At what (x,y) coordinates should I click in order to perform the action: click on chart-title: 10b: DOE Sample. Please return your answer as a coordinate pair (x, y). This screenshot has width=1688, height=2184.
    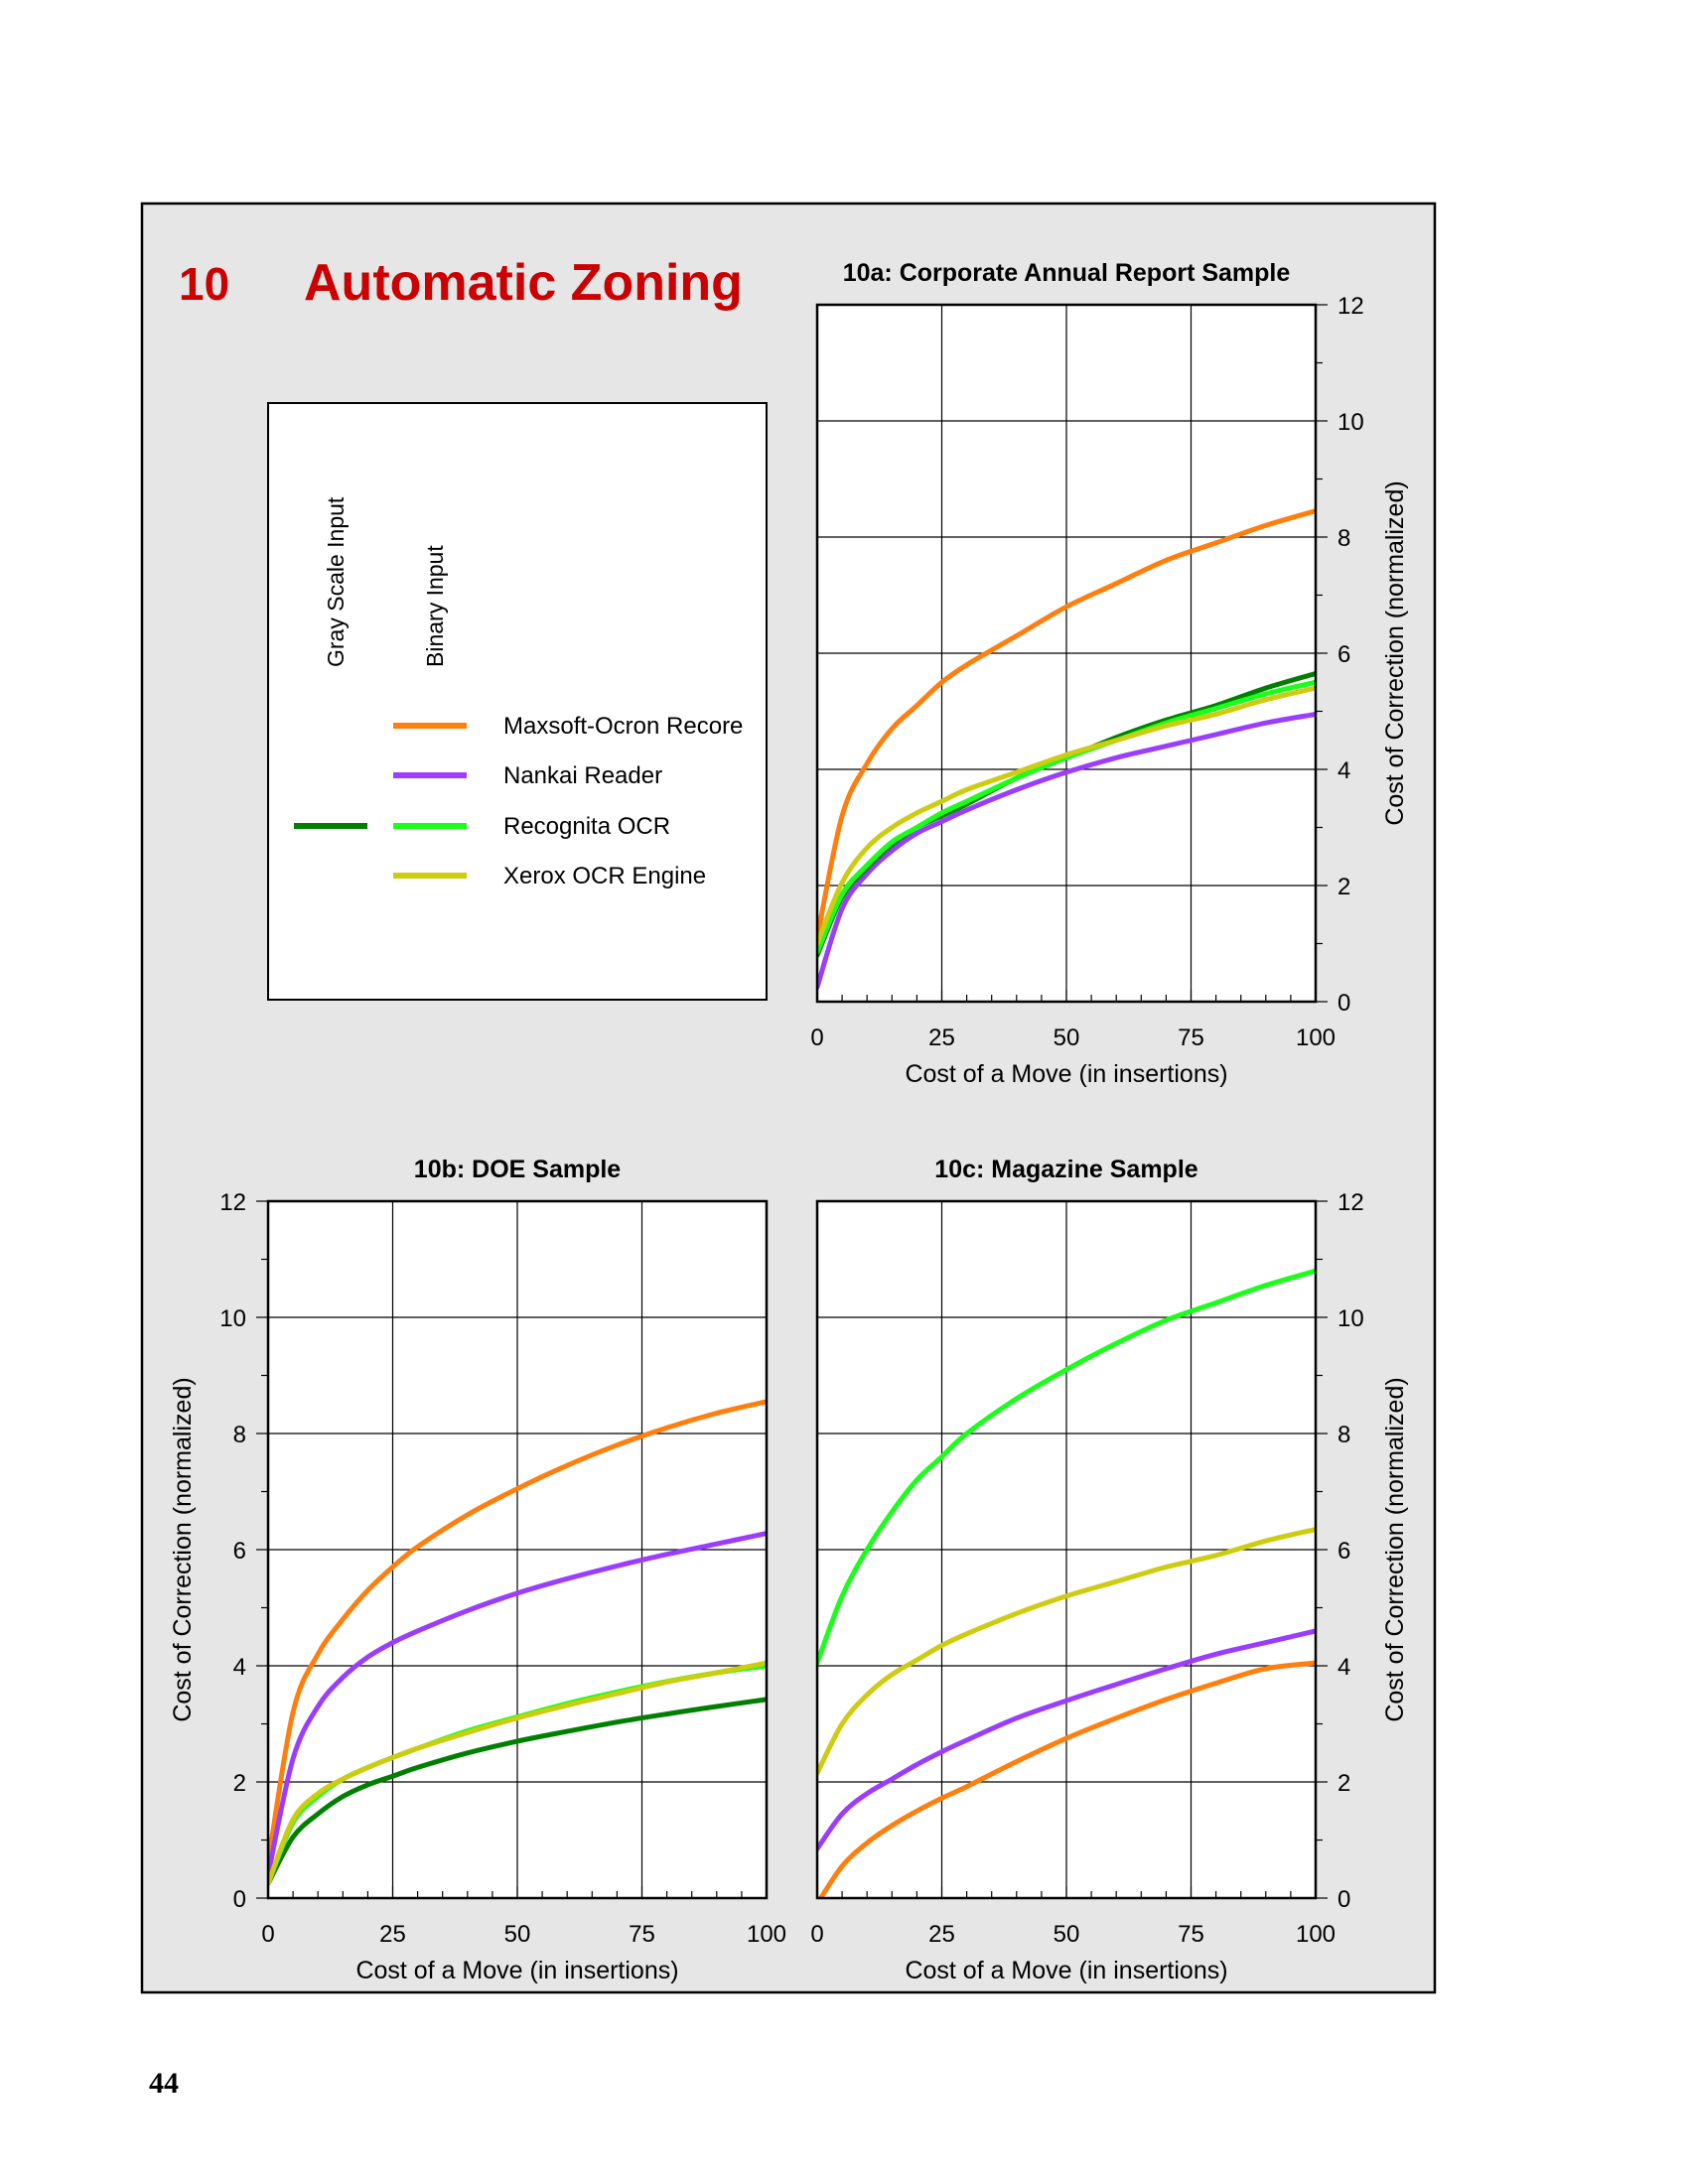
    Looking at the image, I should click on (517, 1169).